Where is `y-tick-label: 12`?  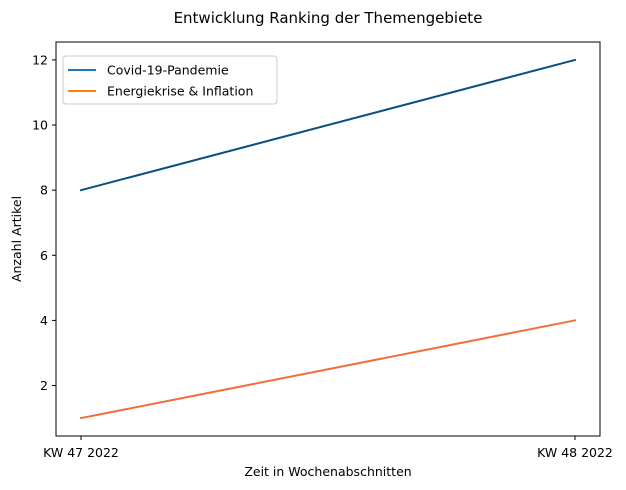 y-tick-label: 12 is located at coordinates (40, 59).